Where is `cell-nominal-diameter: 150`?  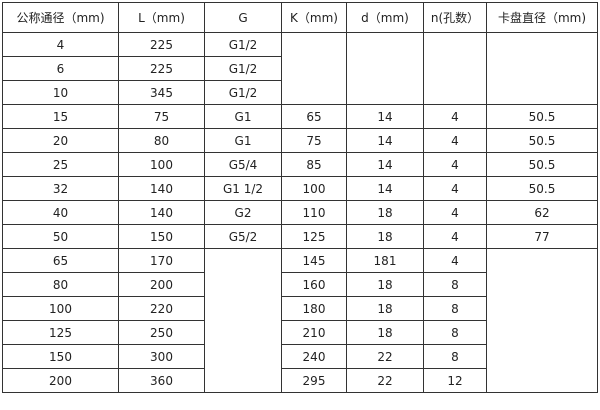
cell-nominal-diameter: 150 is located at coordinates (60, 356).